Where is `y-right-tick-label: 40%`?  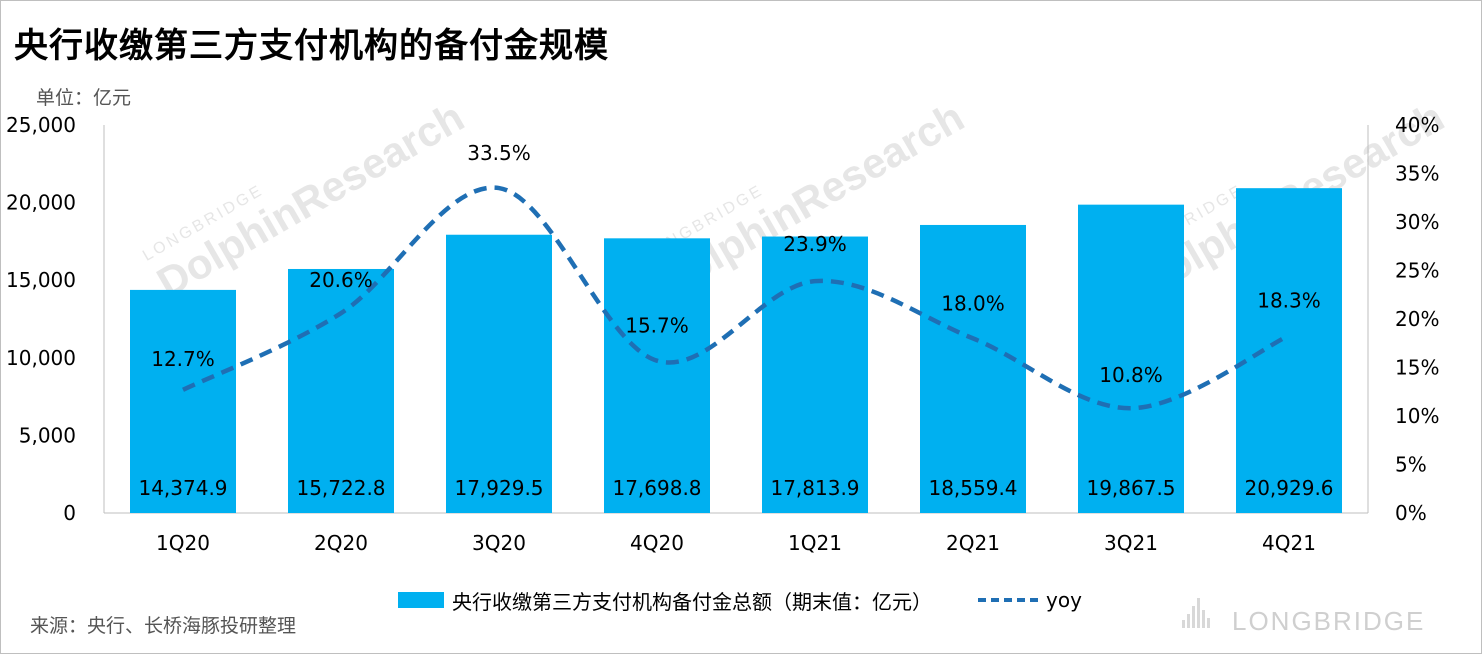
y-right-tick-label: 40% is located at coordinates (1417, 125).